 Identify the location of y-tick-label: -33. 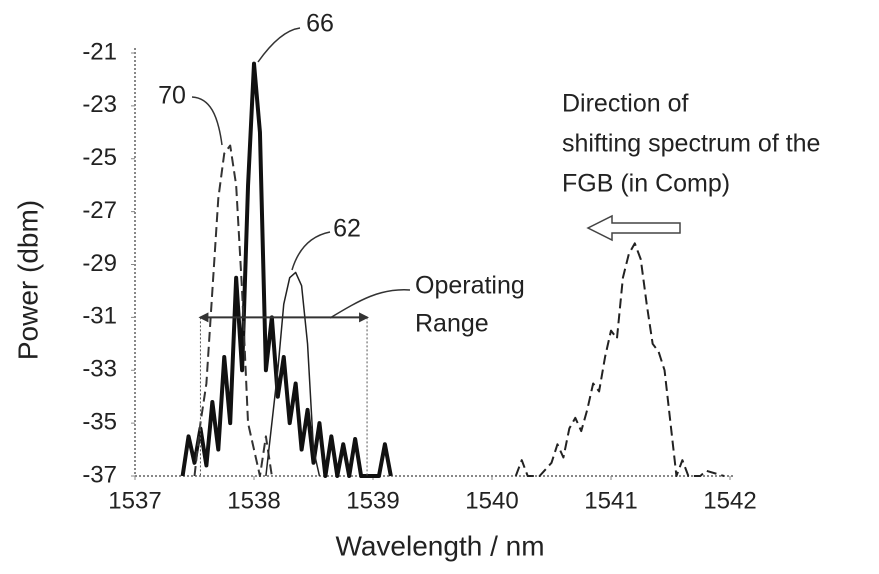
(99, 369).